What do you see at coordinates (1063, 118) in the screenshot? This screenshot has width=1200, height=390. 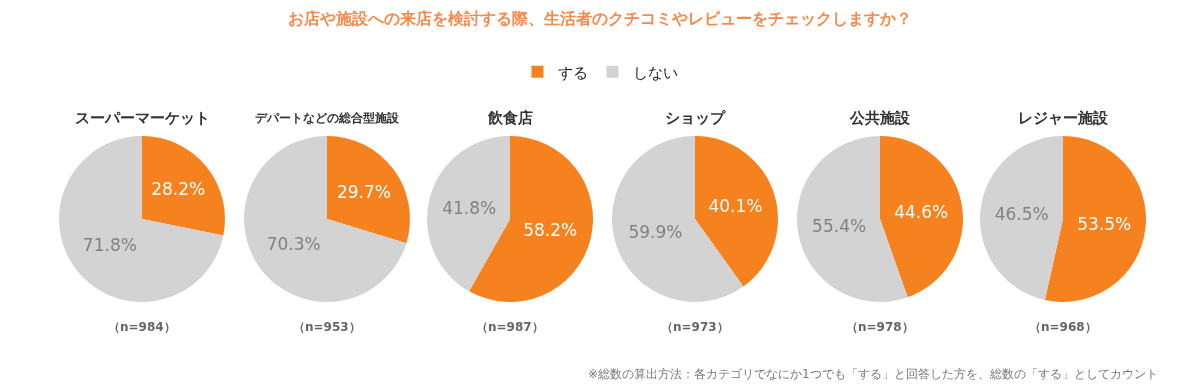 I see `chart-subtitle: レジャー施設` at bounding box center [1063, 118].